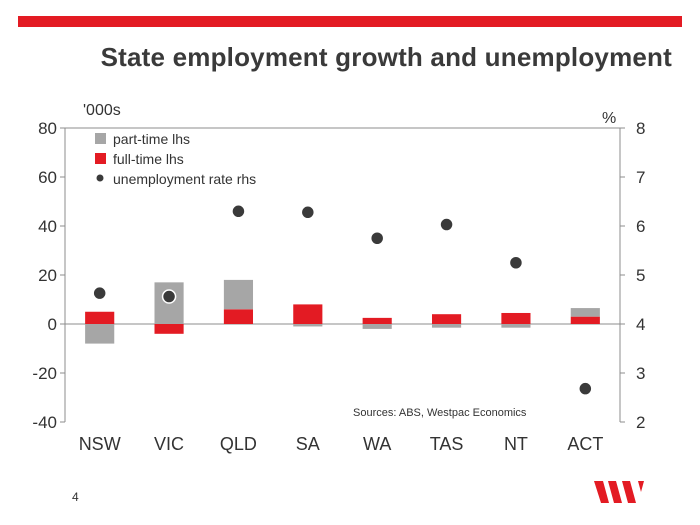 This screenshot has height=525, width=700. I want to click on legend-label-unemployment: unemployment rate rhs, so click(184, 179).